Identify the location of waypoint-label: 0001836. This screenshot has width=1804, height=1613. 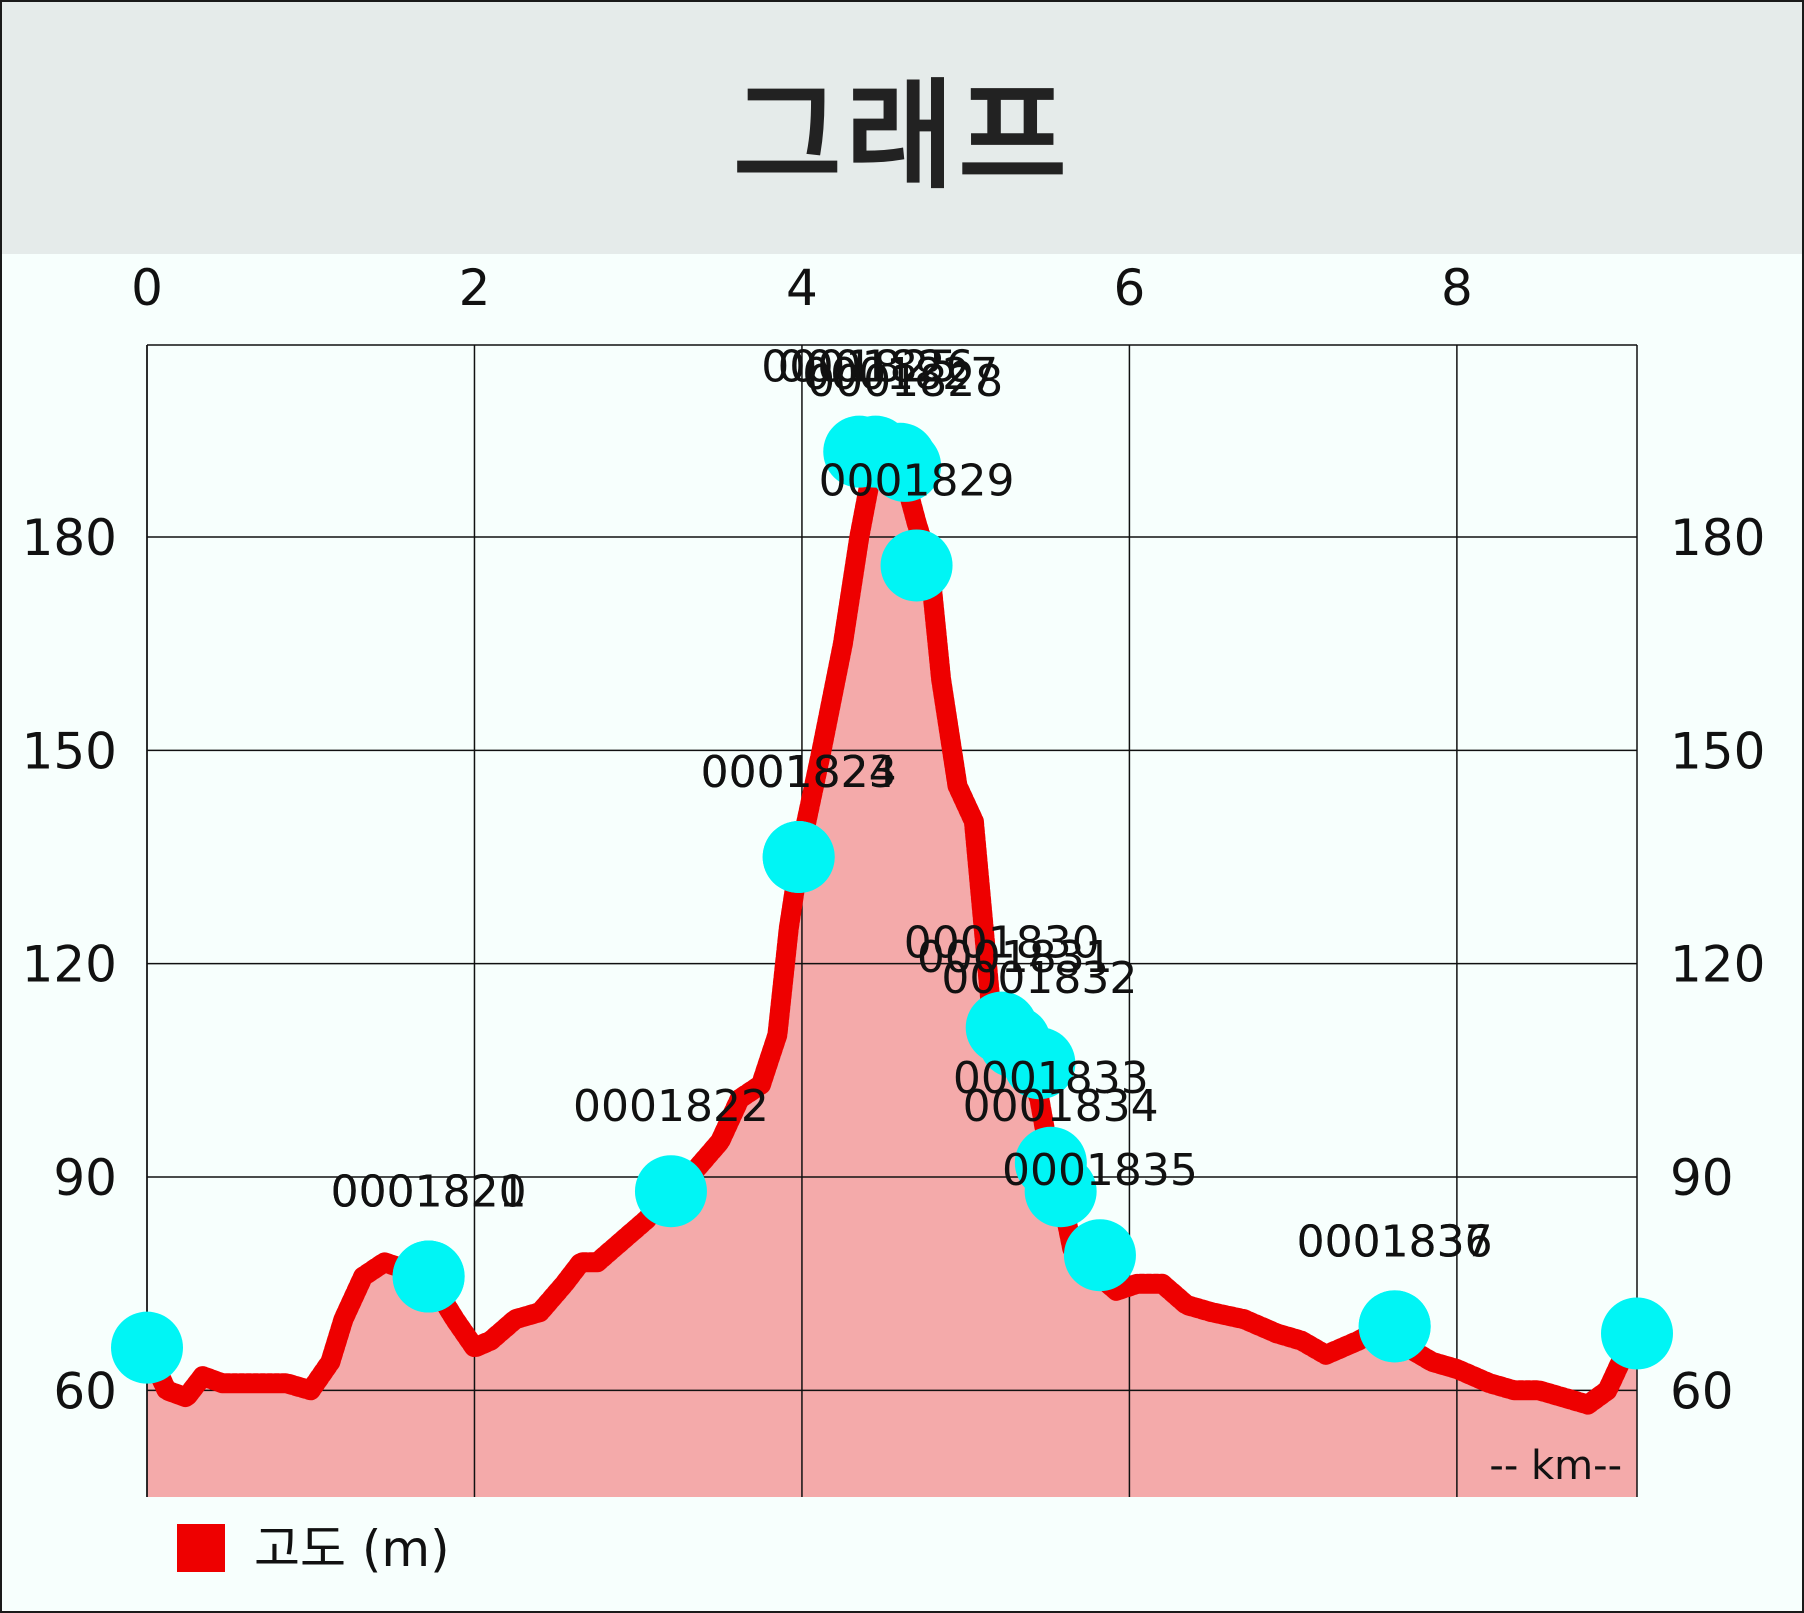
(1395, 1241).